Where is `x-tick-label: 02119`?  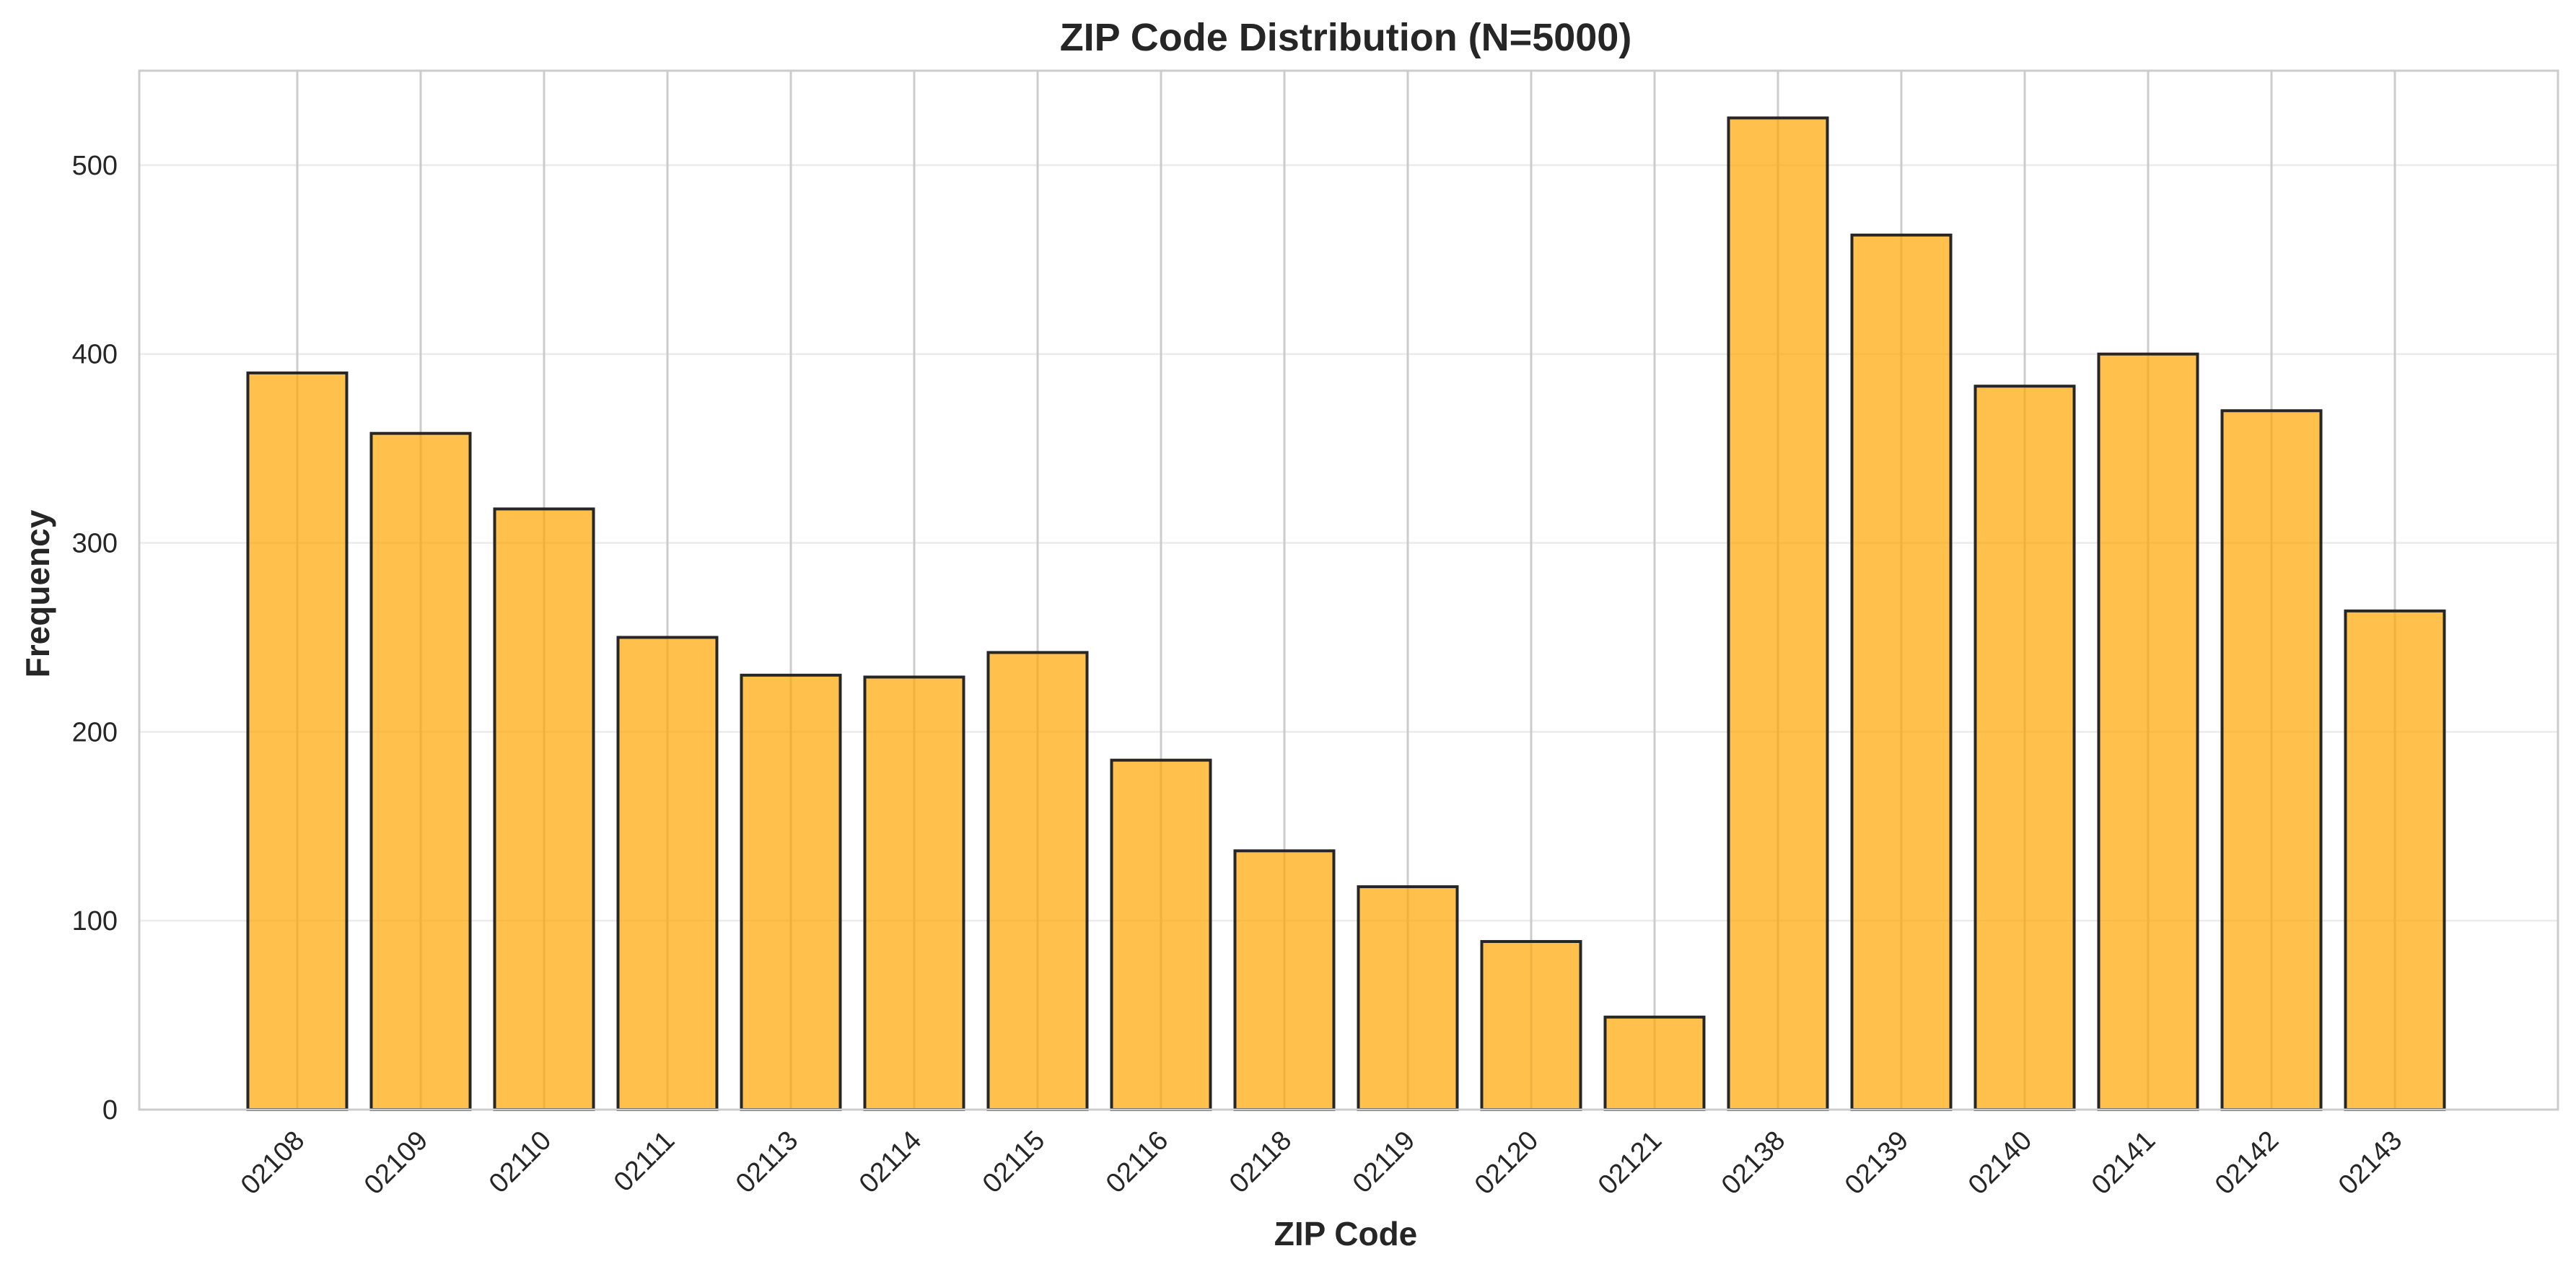 x-tick-label: 02119 is located at coordinates (1384, 1162).